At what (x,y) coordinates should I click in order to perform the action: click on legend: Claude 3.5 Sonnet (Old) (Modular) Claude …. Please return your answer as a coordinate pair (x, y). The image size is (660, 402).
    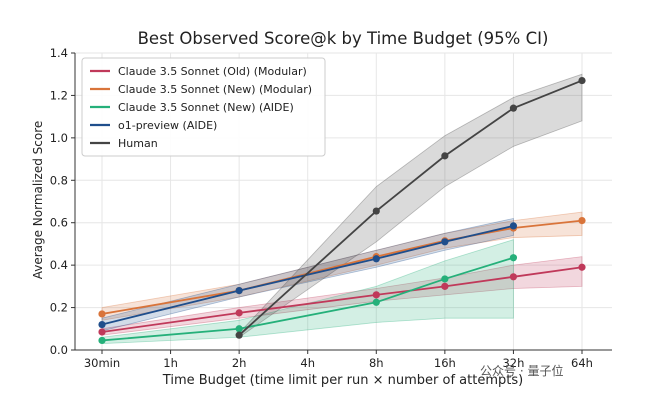
    Looking at the image, I should click on (203, 107).